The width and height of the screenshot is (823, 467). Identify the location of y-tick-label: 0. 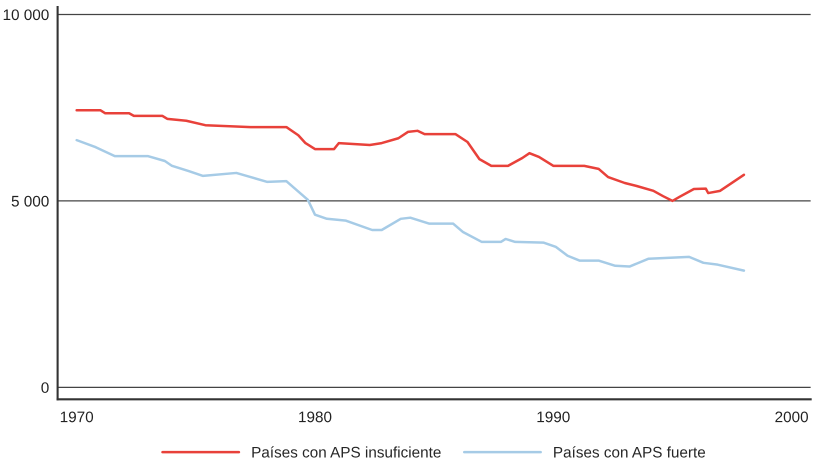
(45, 388).